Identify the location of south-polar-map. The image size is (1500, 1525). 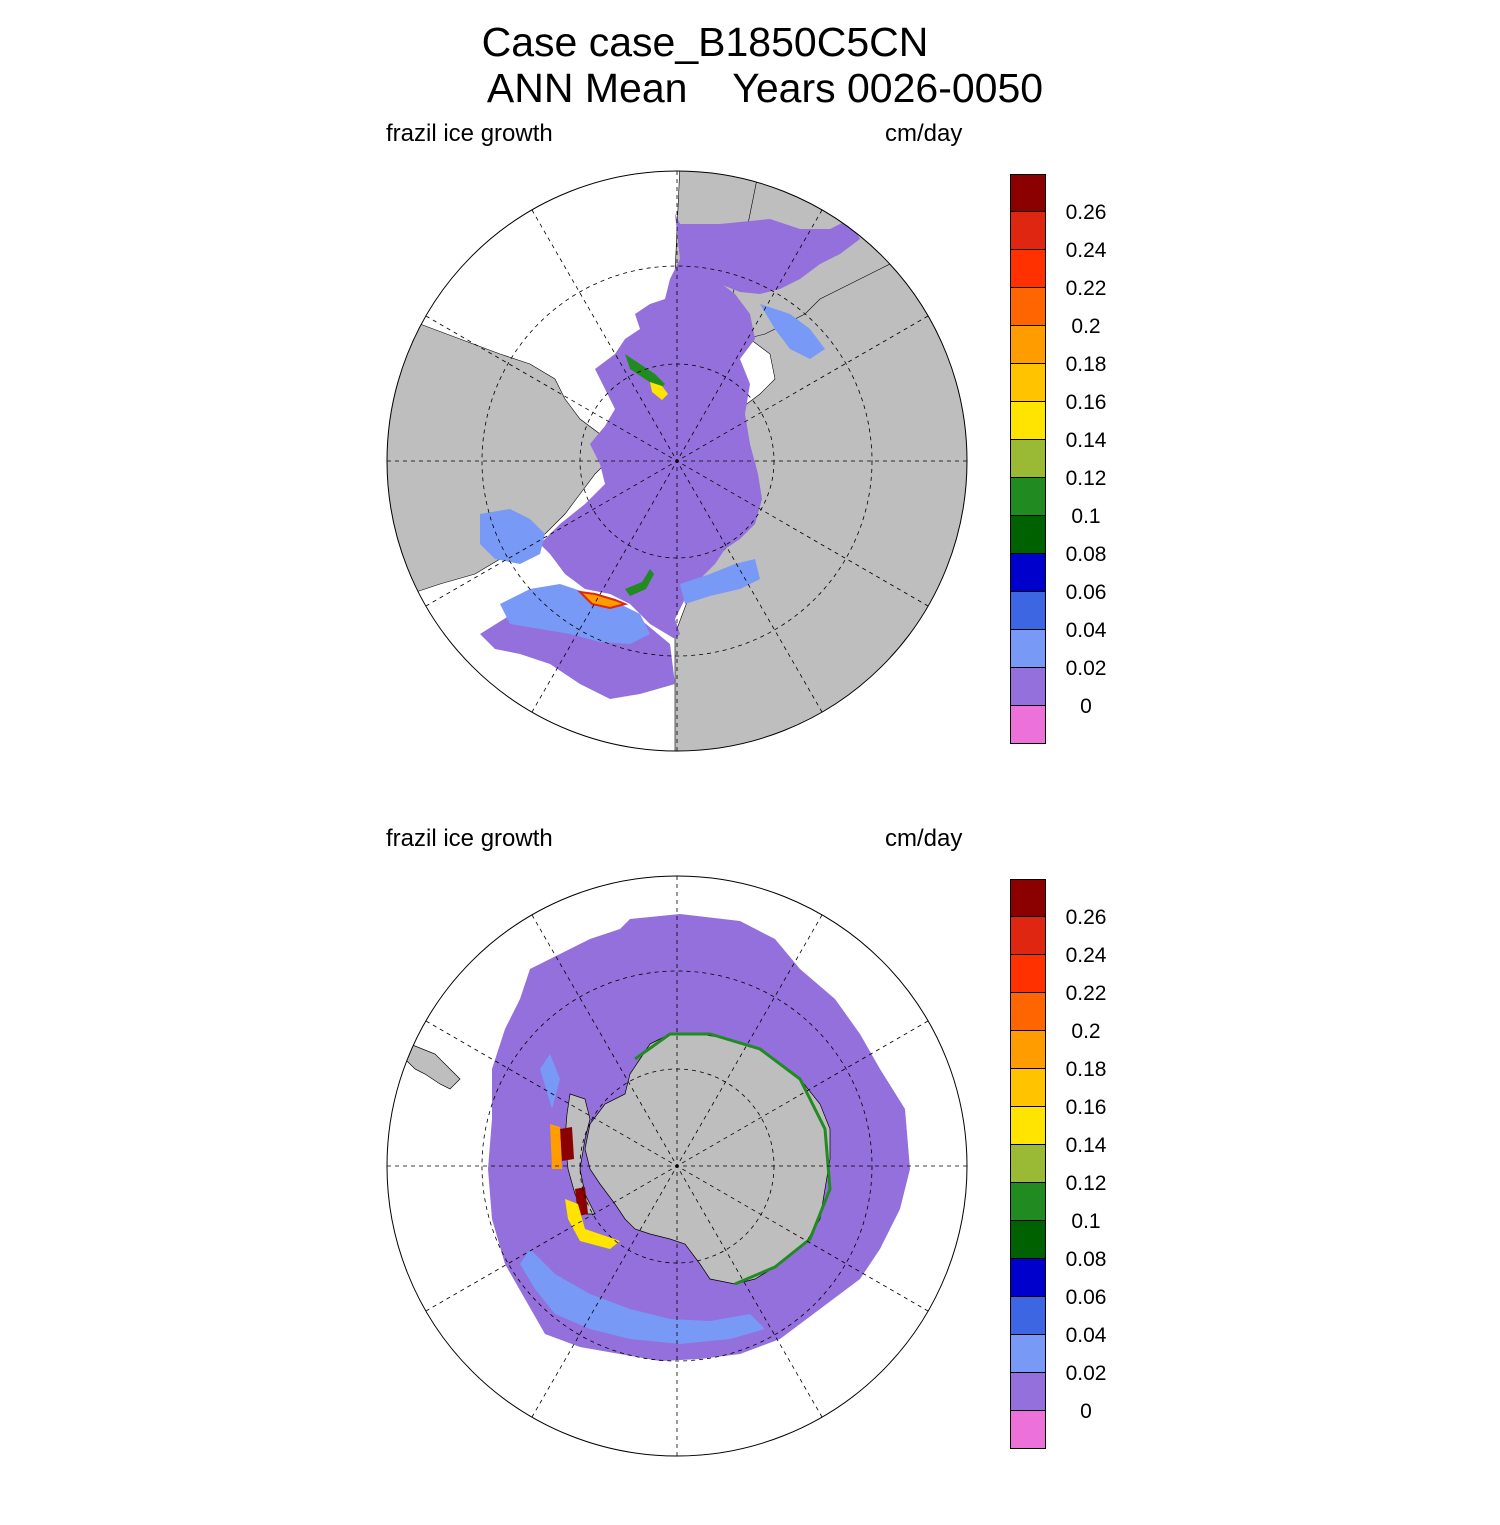
(677, 1166).